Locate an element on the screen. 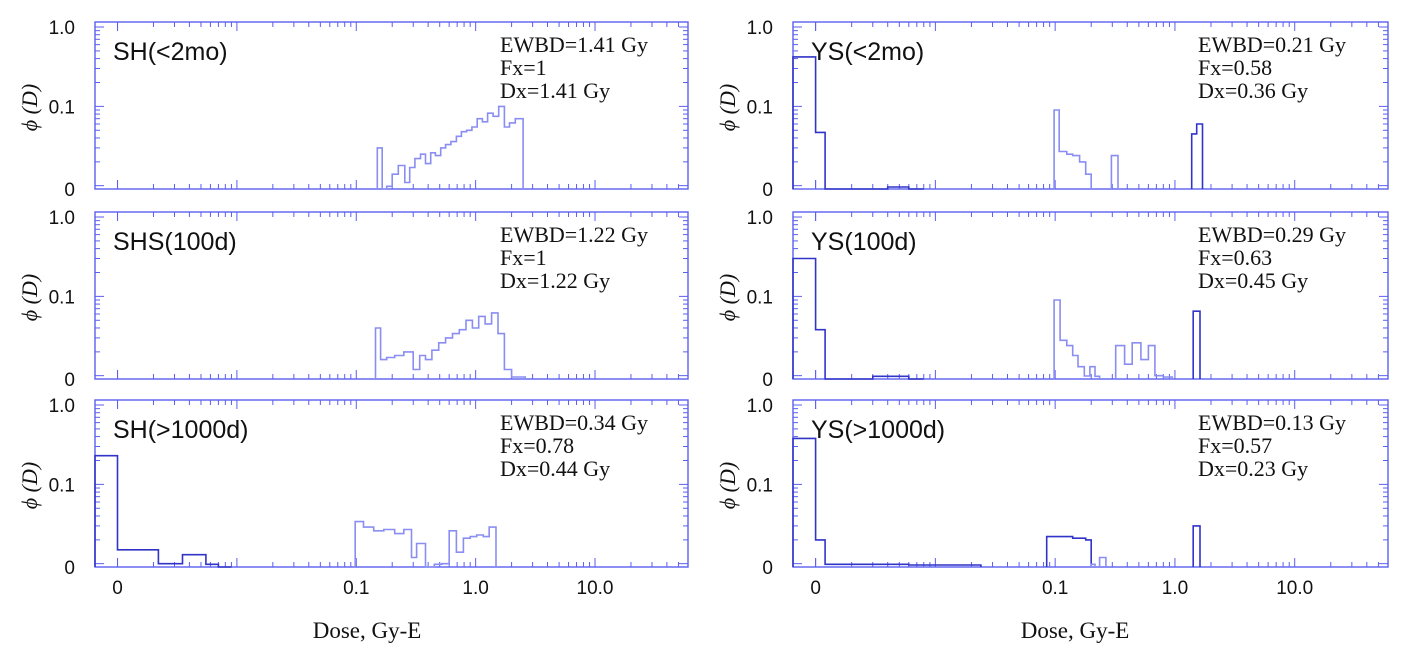 The height and width of the screenshot is (662, 1413). panel-title: SHS(100d) is located at coordinates (175, 242).